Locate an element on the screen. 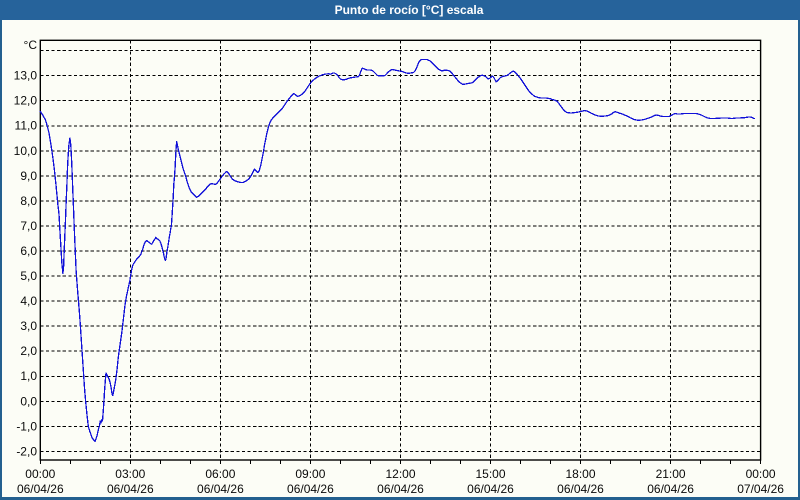 This screenshot has height=500, width=800. svg-text: 5,0 is located at coordinates (28, 276).